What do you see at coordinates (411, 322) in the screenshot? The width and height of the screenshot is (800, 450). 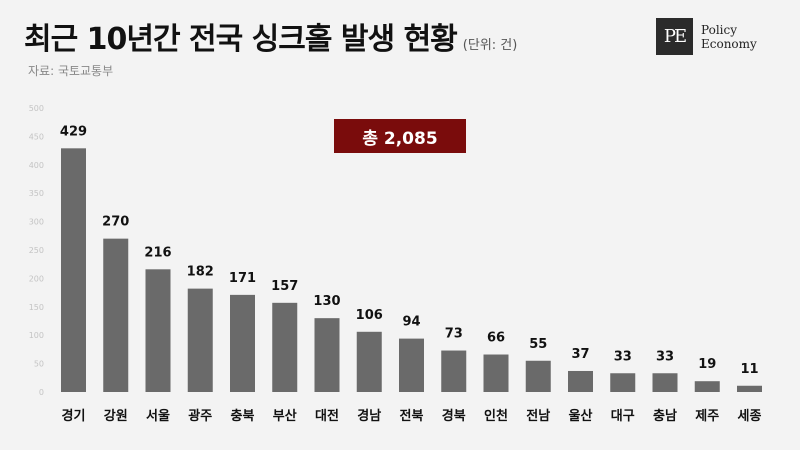 I see `value-label: 94` at bounding box center [411, 322].